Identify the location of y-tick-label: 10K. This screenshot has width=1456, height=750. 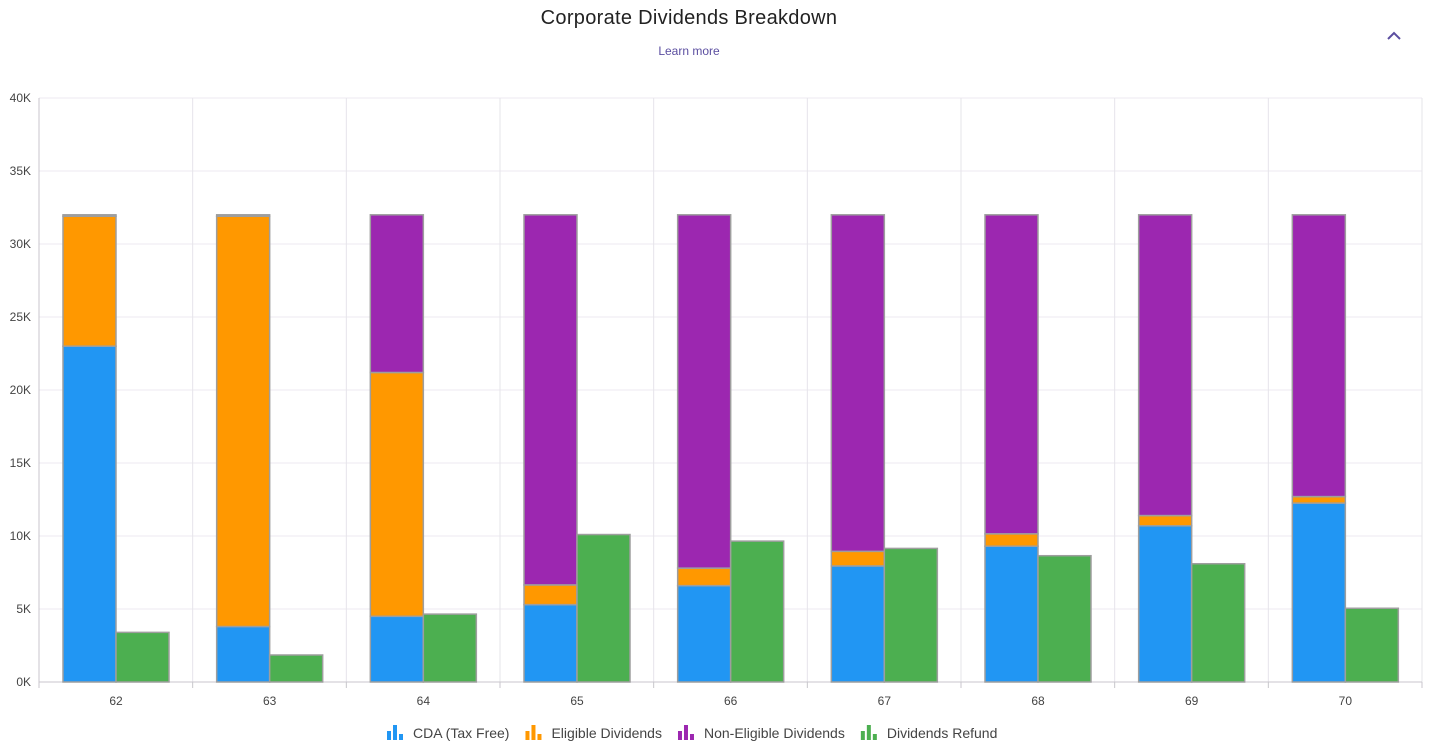
(20, 536).